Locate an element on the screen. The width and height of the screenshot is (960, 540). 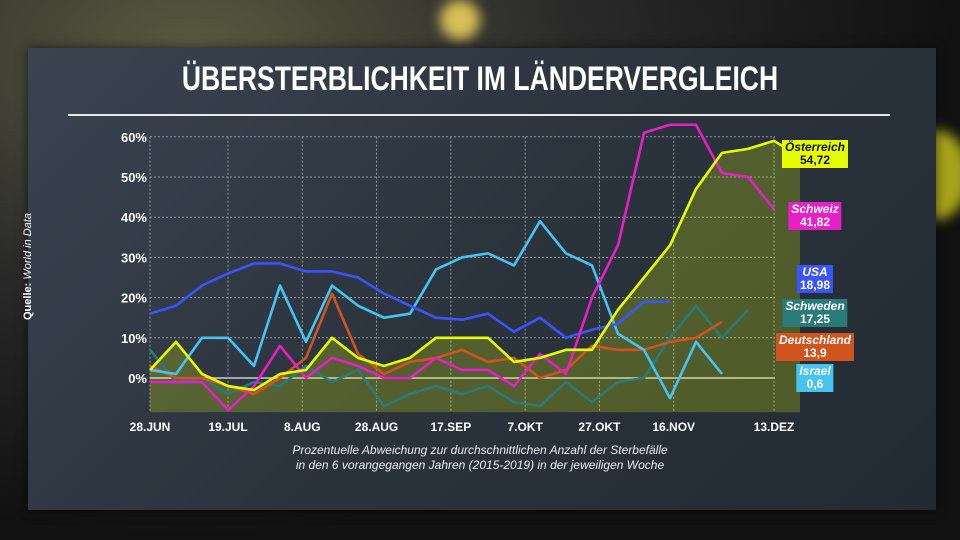
series-label-usa: USA 18,98 is located at coordinates (815, 279).